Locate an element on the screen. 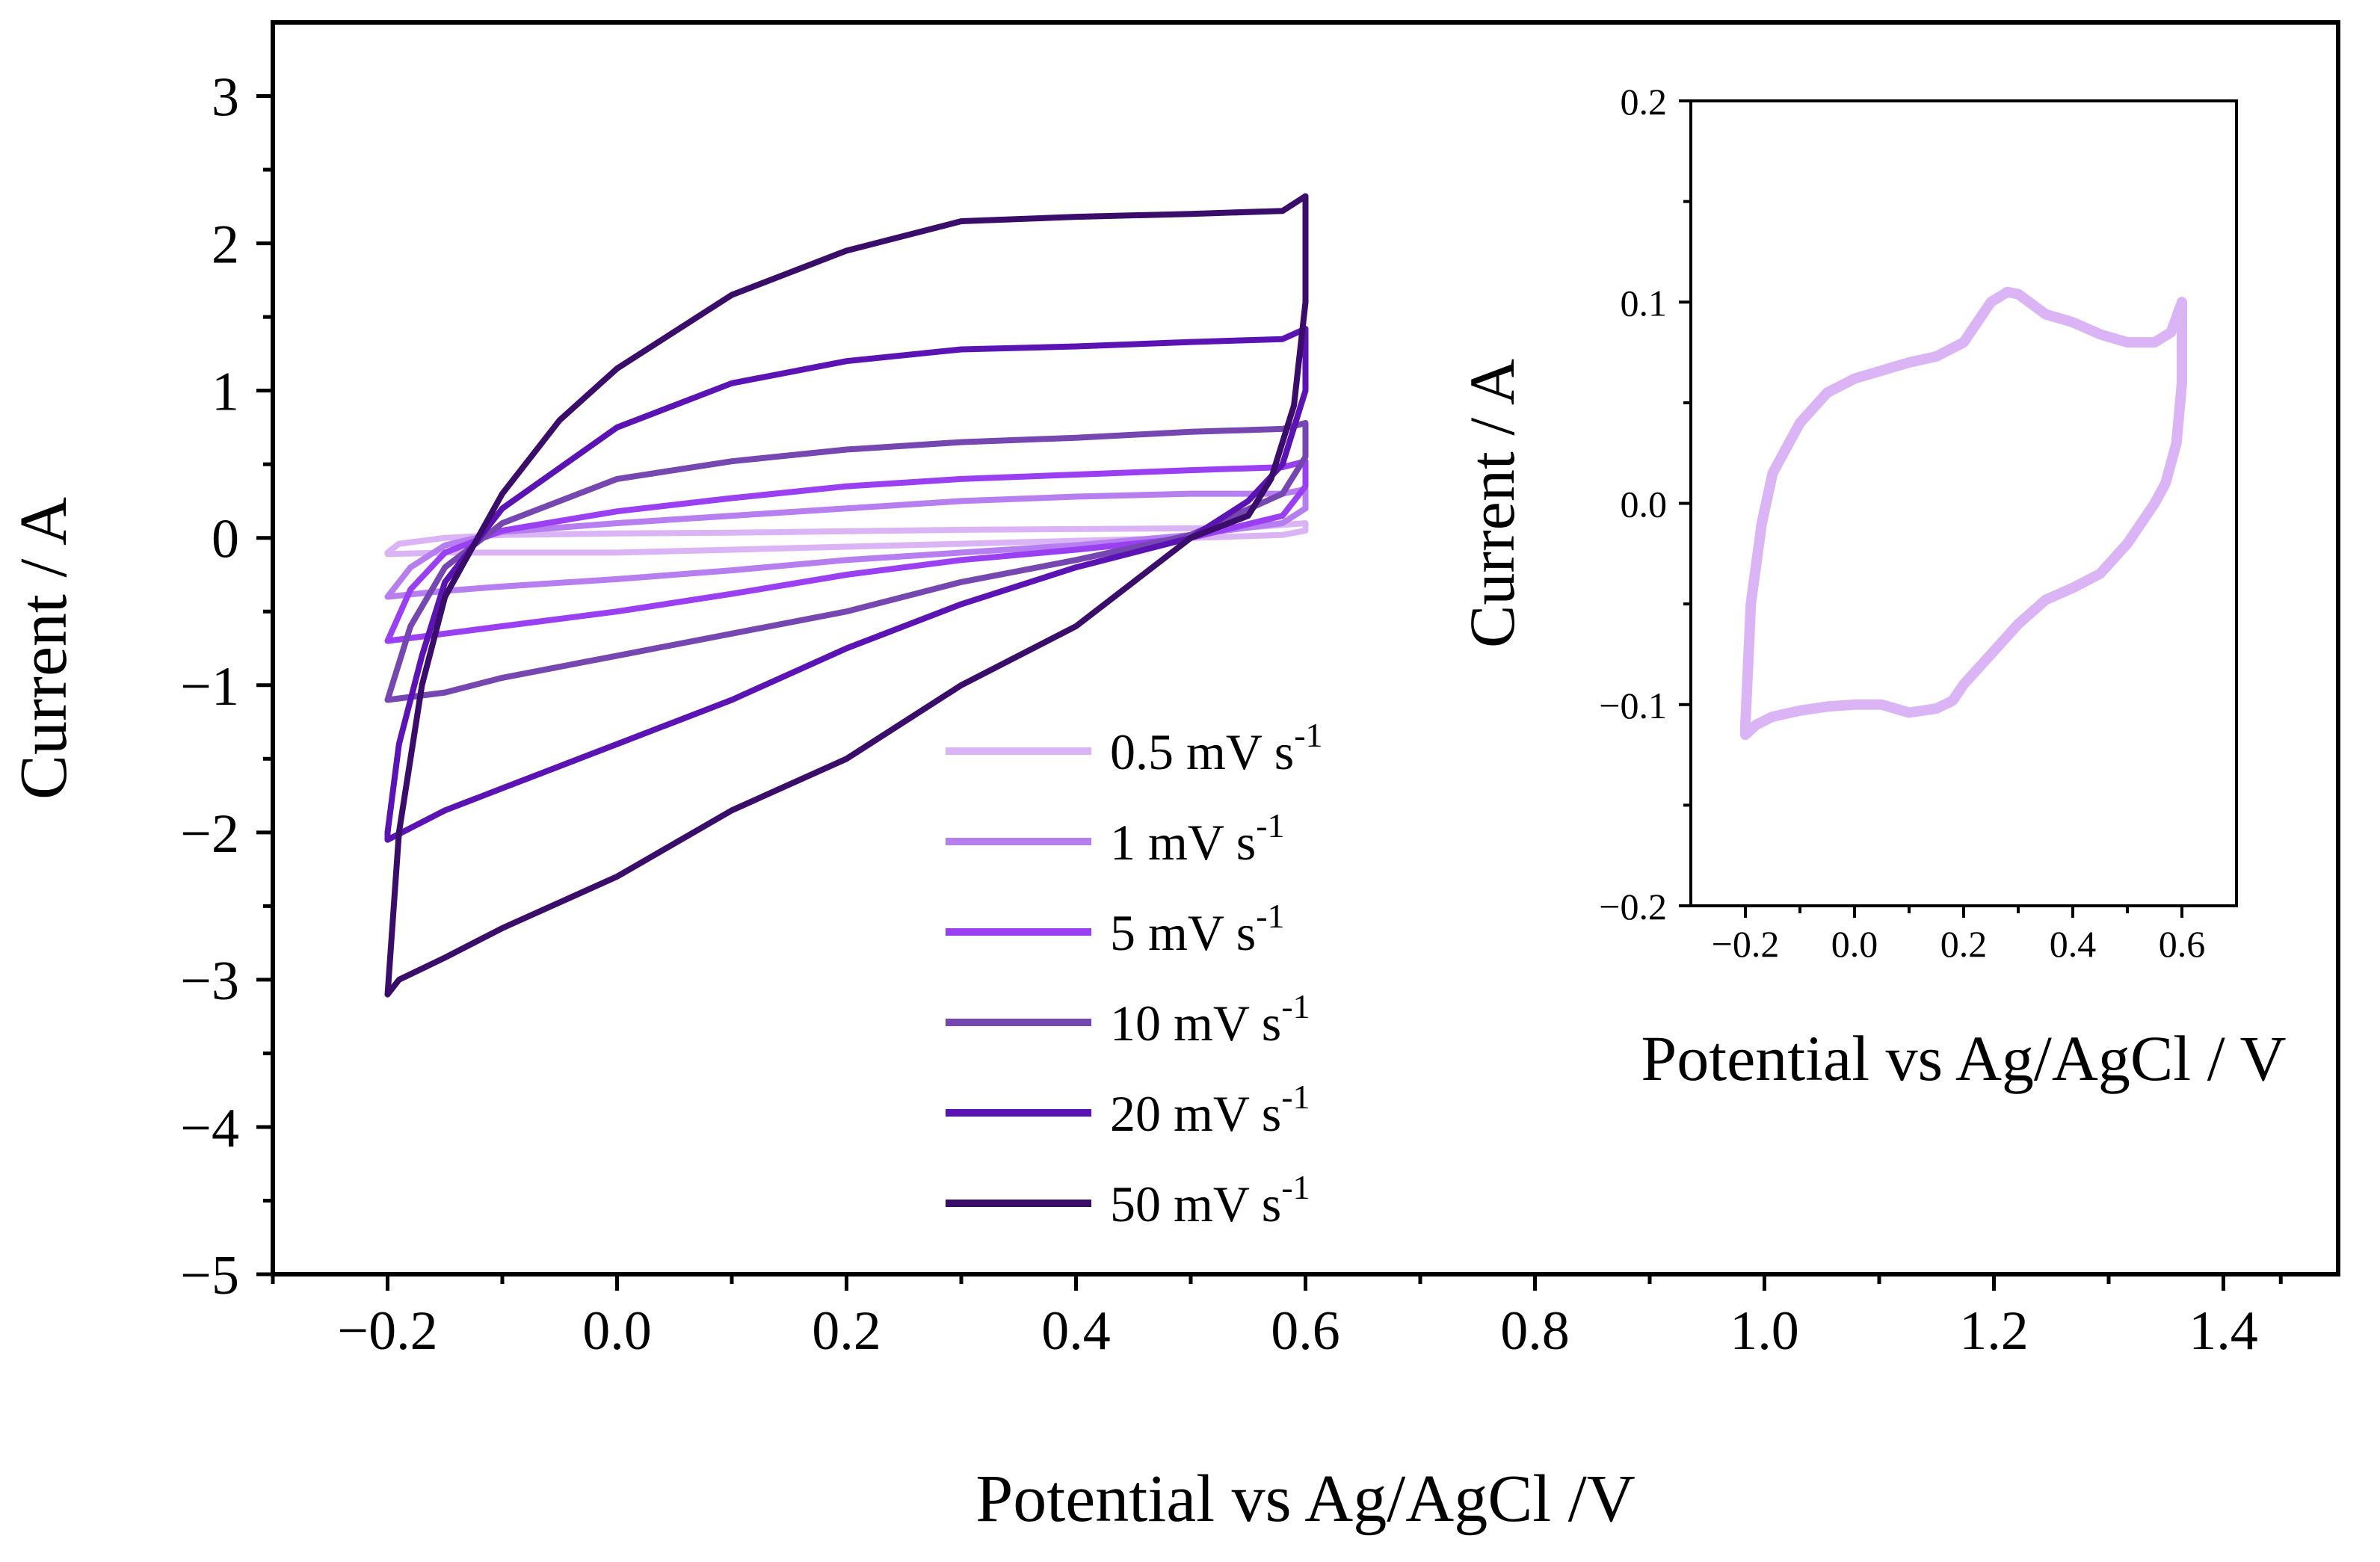  x-tick-label: 1.4 is located at coordinates (2223, 1331).